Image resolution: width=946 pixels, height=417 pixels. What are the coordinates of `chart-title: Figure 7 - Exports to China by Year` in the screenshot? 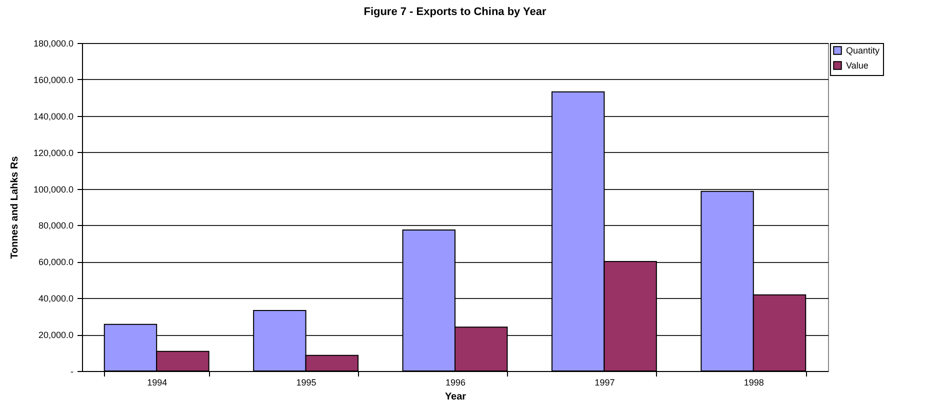 It's located at (455, 12).